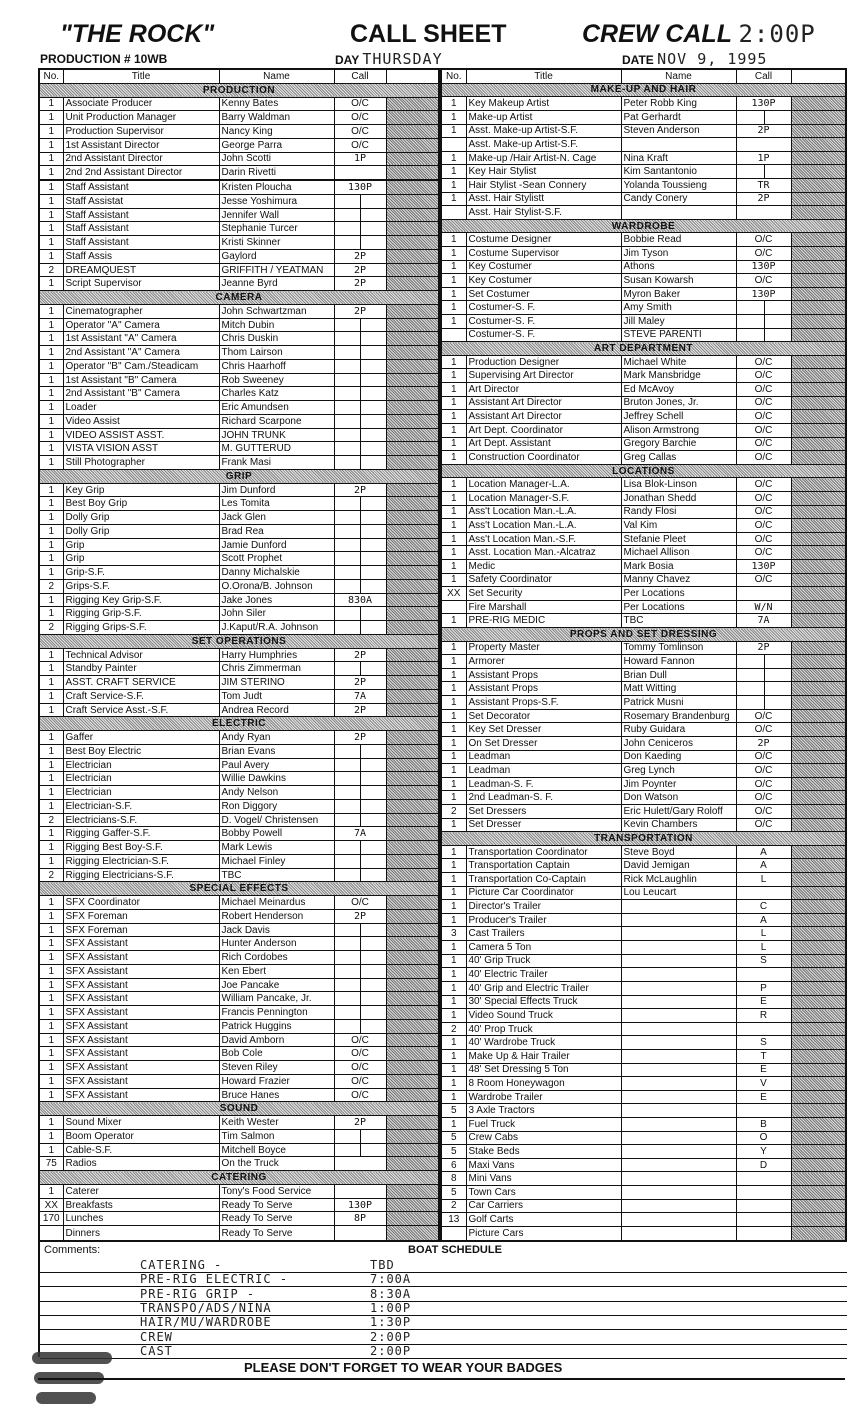 This screenshot has width=864, height=1414. What do you see at coordinates (678, 117) in the screenshot?
I see `person-name: Pat Gerhardt` at bounding box center [678, 117].